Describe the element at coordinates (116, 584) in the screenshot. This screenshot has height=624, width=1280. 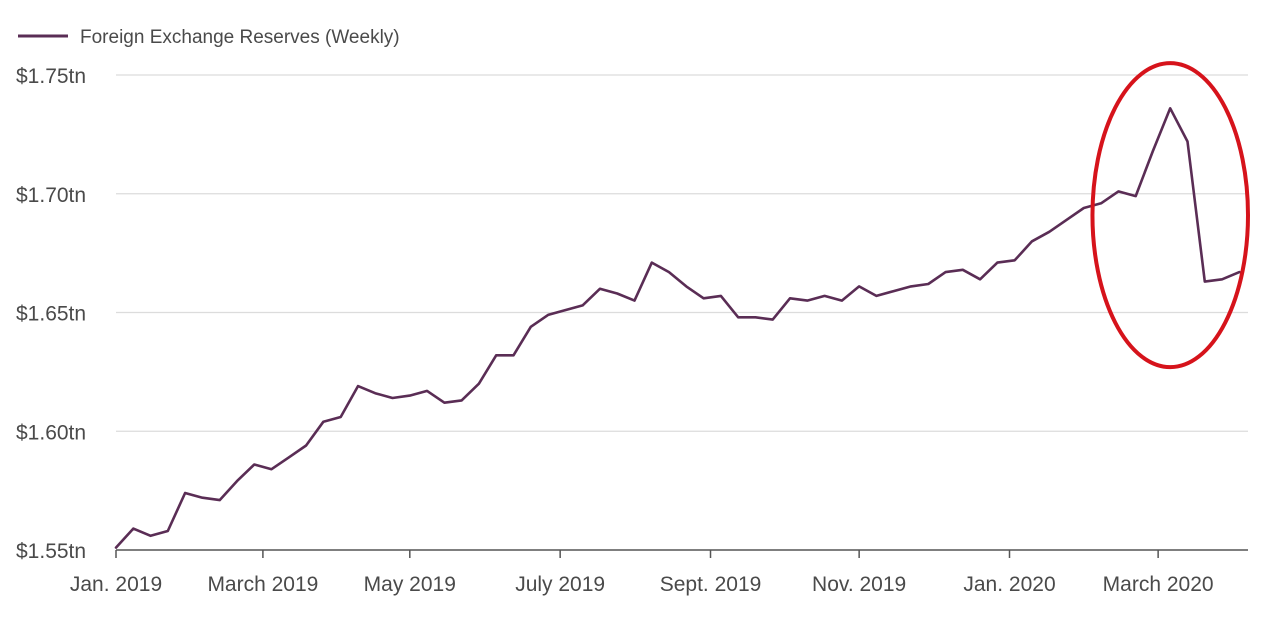
I see `x-tick-label: Jan. 2019` at that location.